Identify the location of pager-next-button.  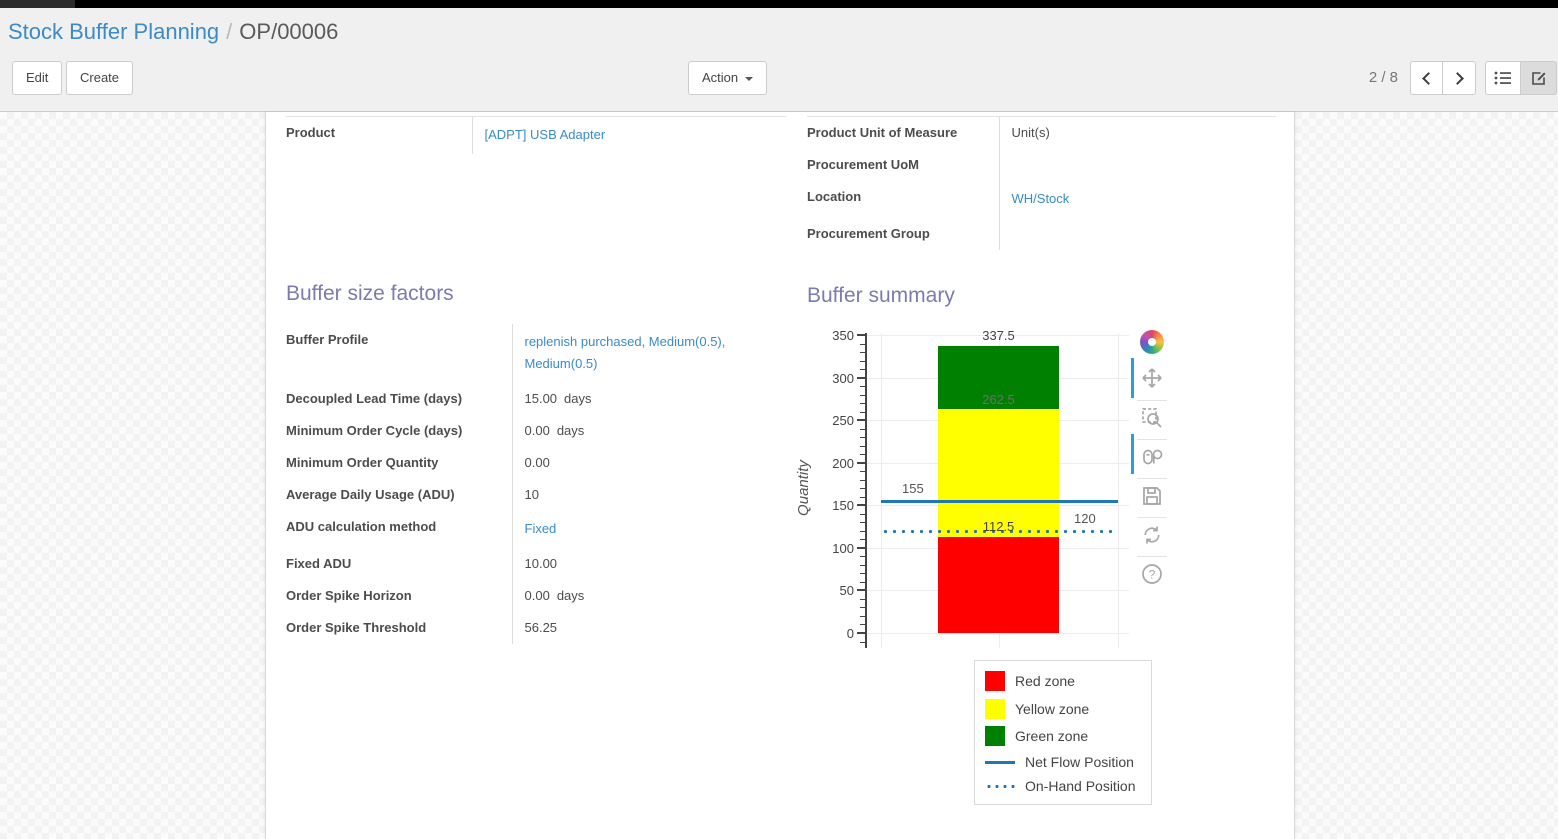
(1459, 78).